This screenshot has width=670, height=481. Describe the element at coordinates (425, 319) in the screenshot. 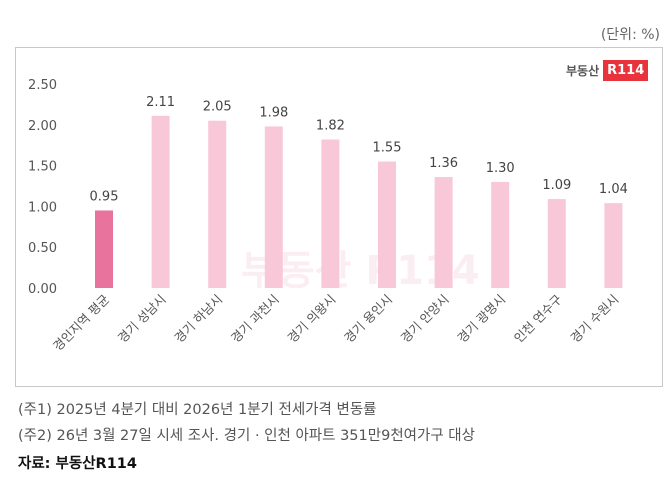

I see `x-tick-label: 경기 안양시` at that location.